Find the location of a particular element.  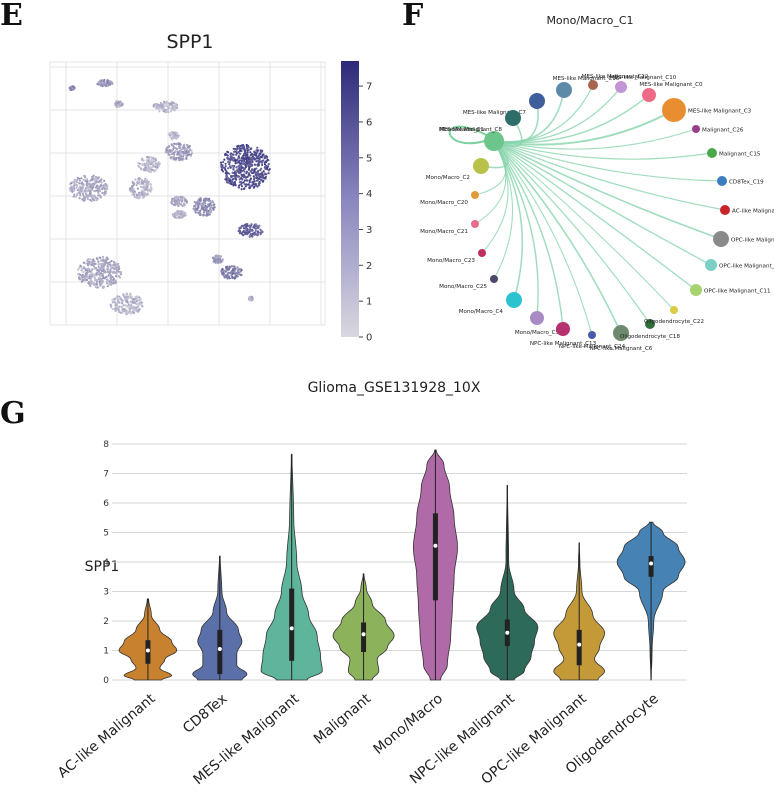

network-node-label: OPC-like Malignant_C11 is located at coordinates (737, 292).